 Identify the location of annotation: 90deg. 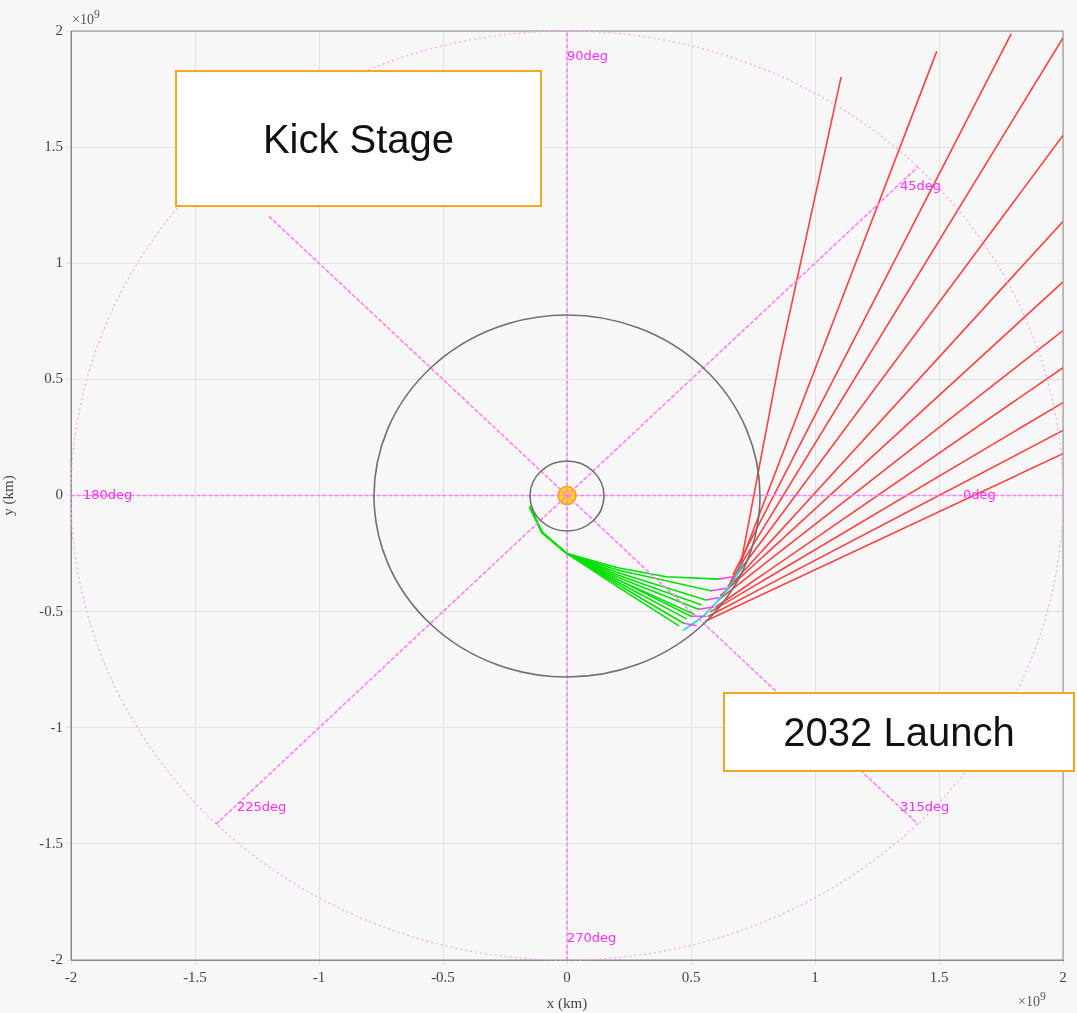
(588, 55).